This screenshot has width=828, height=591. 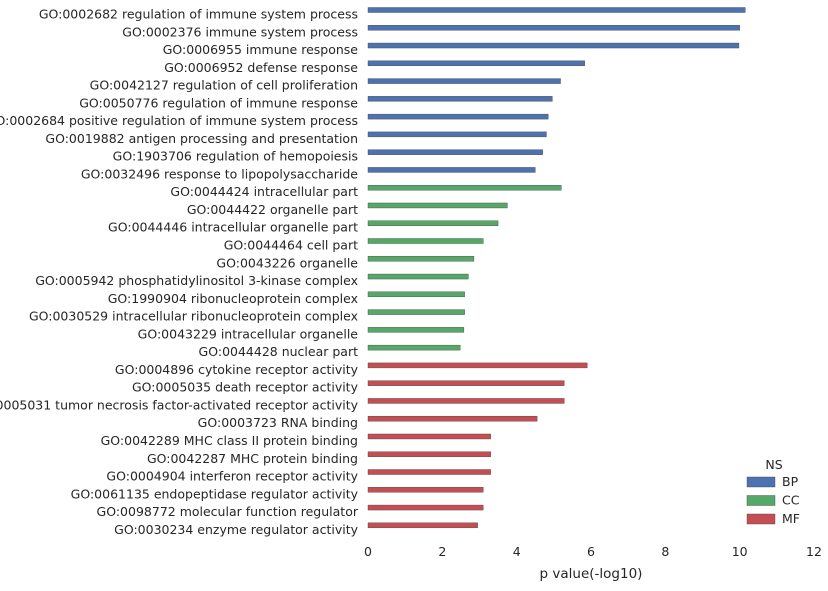 I want to click on x-tick-labels: 0 2 4 6 8 10 12, so click(x=593, y=551).